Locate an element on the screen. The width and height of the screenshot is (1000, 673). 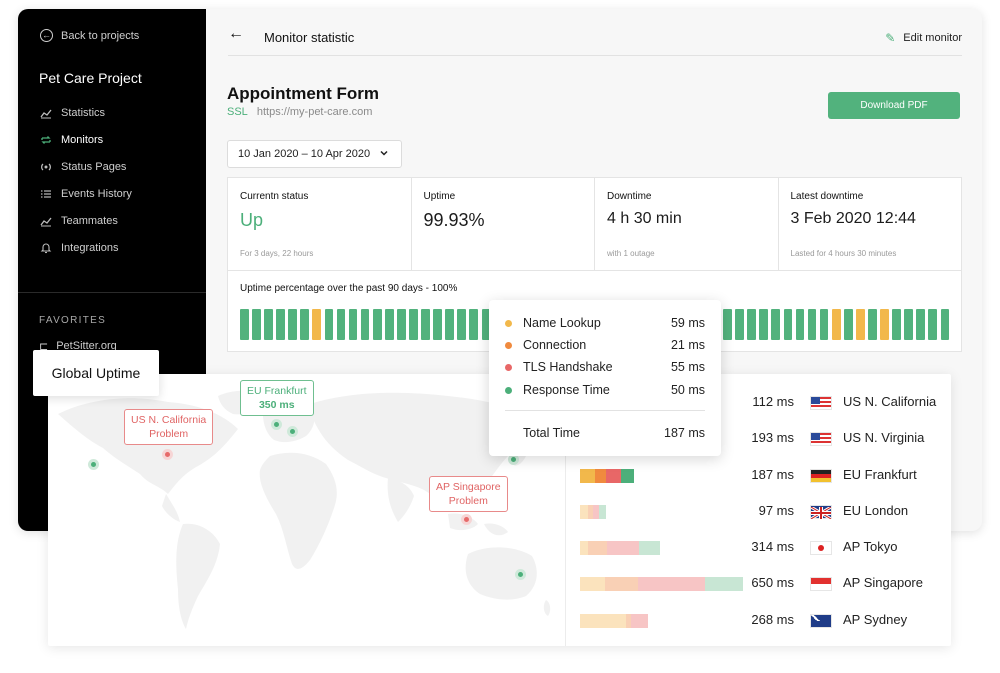
callout-status: 350 ms is located at coordinates (277, 405).